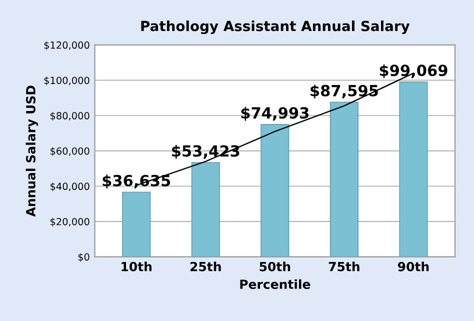 This screenshot has height=321, width=474. Describe the element at coordinates (275, 267) in the screenshot. I see `x-tick-label: 50th` at that location.